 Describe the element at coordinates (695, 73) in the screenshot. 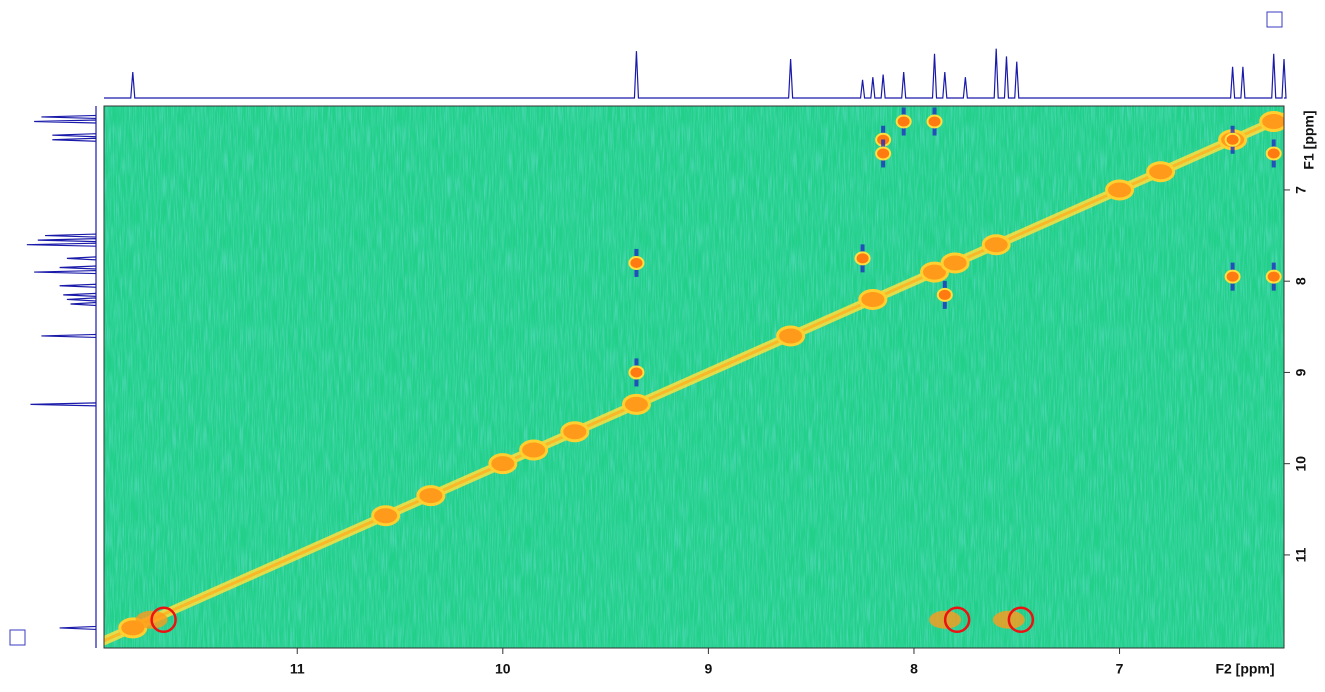

I see `top-projection` at that location.